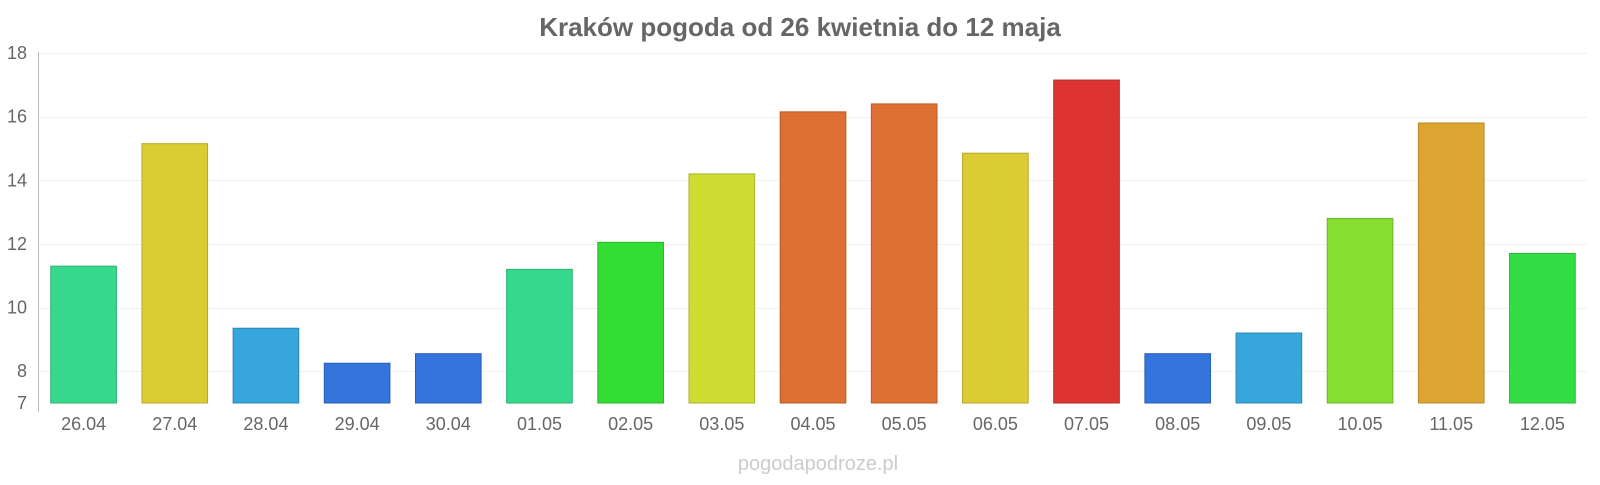  Describe the element at coordinates (1451, 424) in the screenshot. I see `x-tick-label: 11.05` at that location.